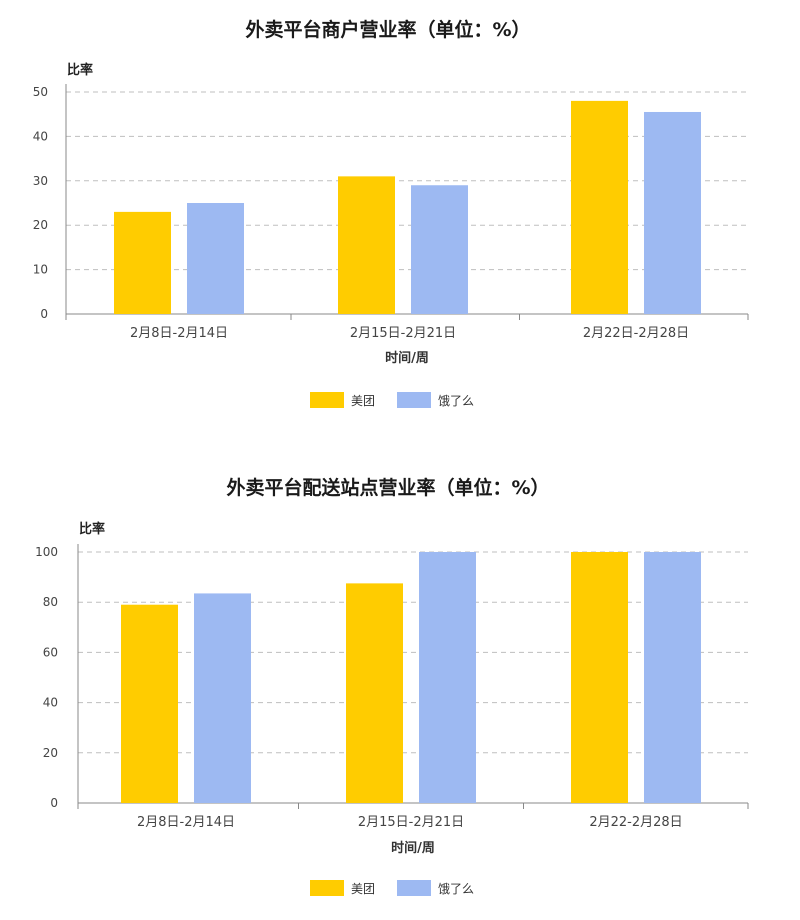 This screenshot has width=800, height=920. I want to click on y-tick-label: 60, so click(50, 652).